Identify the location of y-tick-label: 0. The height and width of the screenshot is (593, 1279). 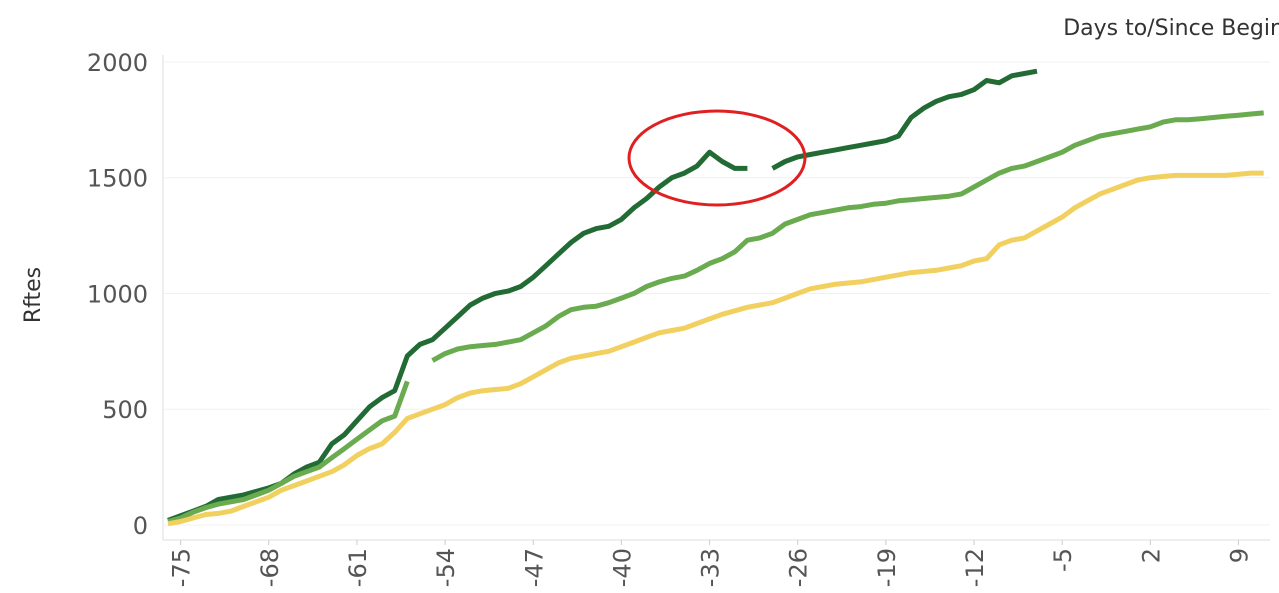
(140, 526).